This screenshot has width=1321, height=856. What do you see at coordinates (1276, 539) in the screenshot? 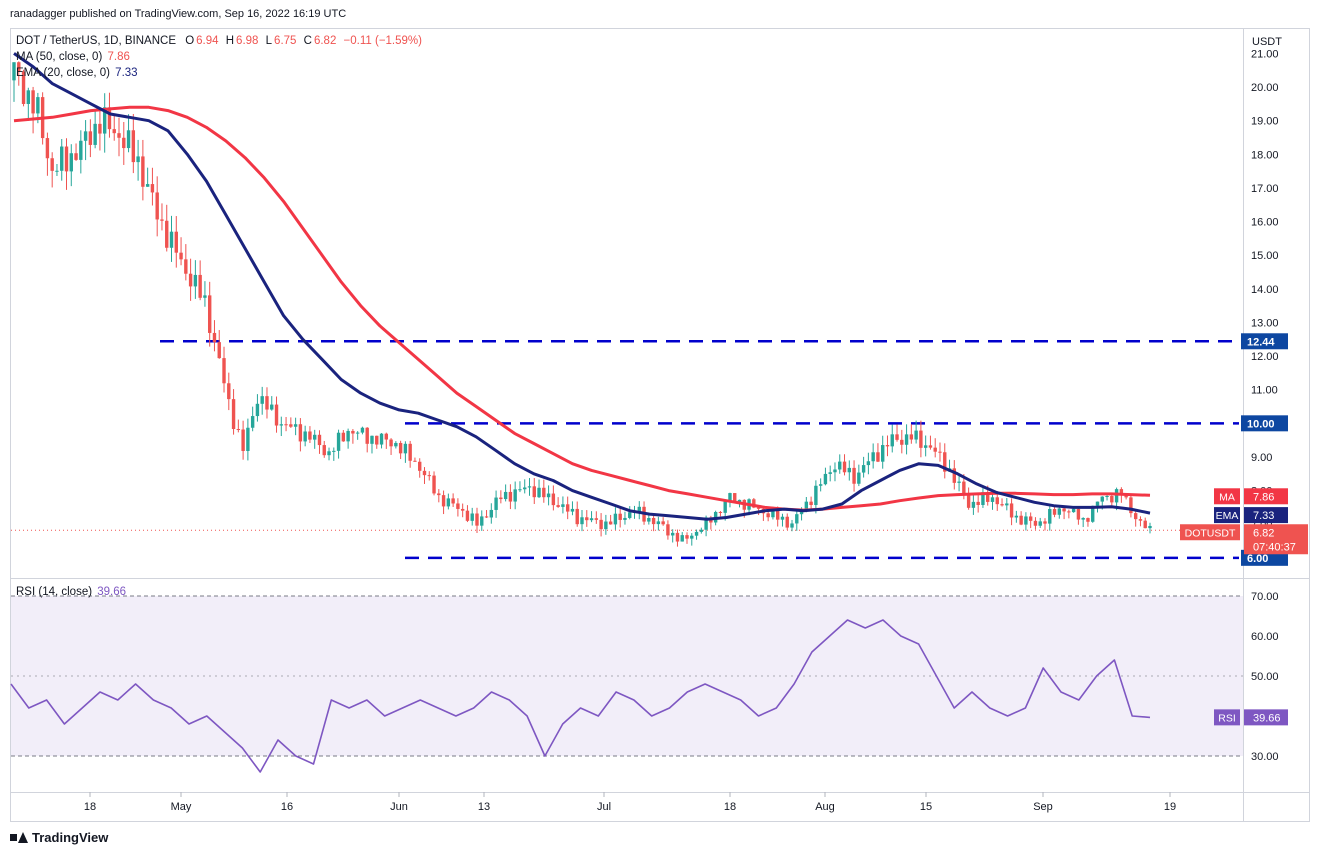
I see `dotusdt-value-tag` at bounding box center [1276, 539].